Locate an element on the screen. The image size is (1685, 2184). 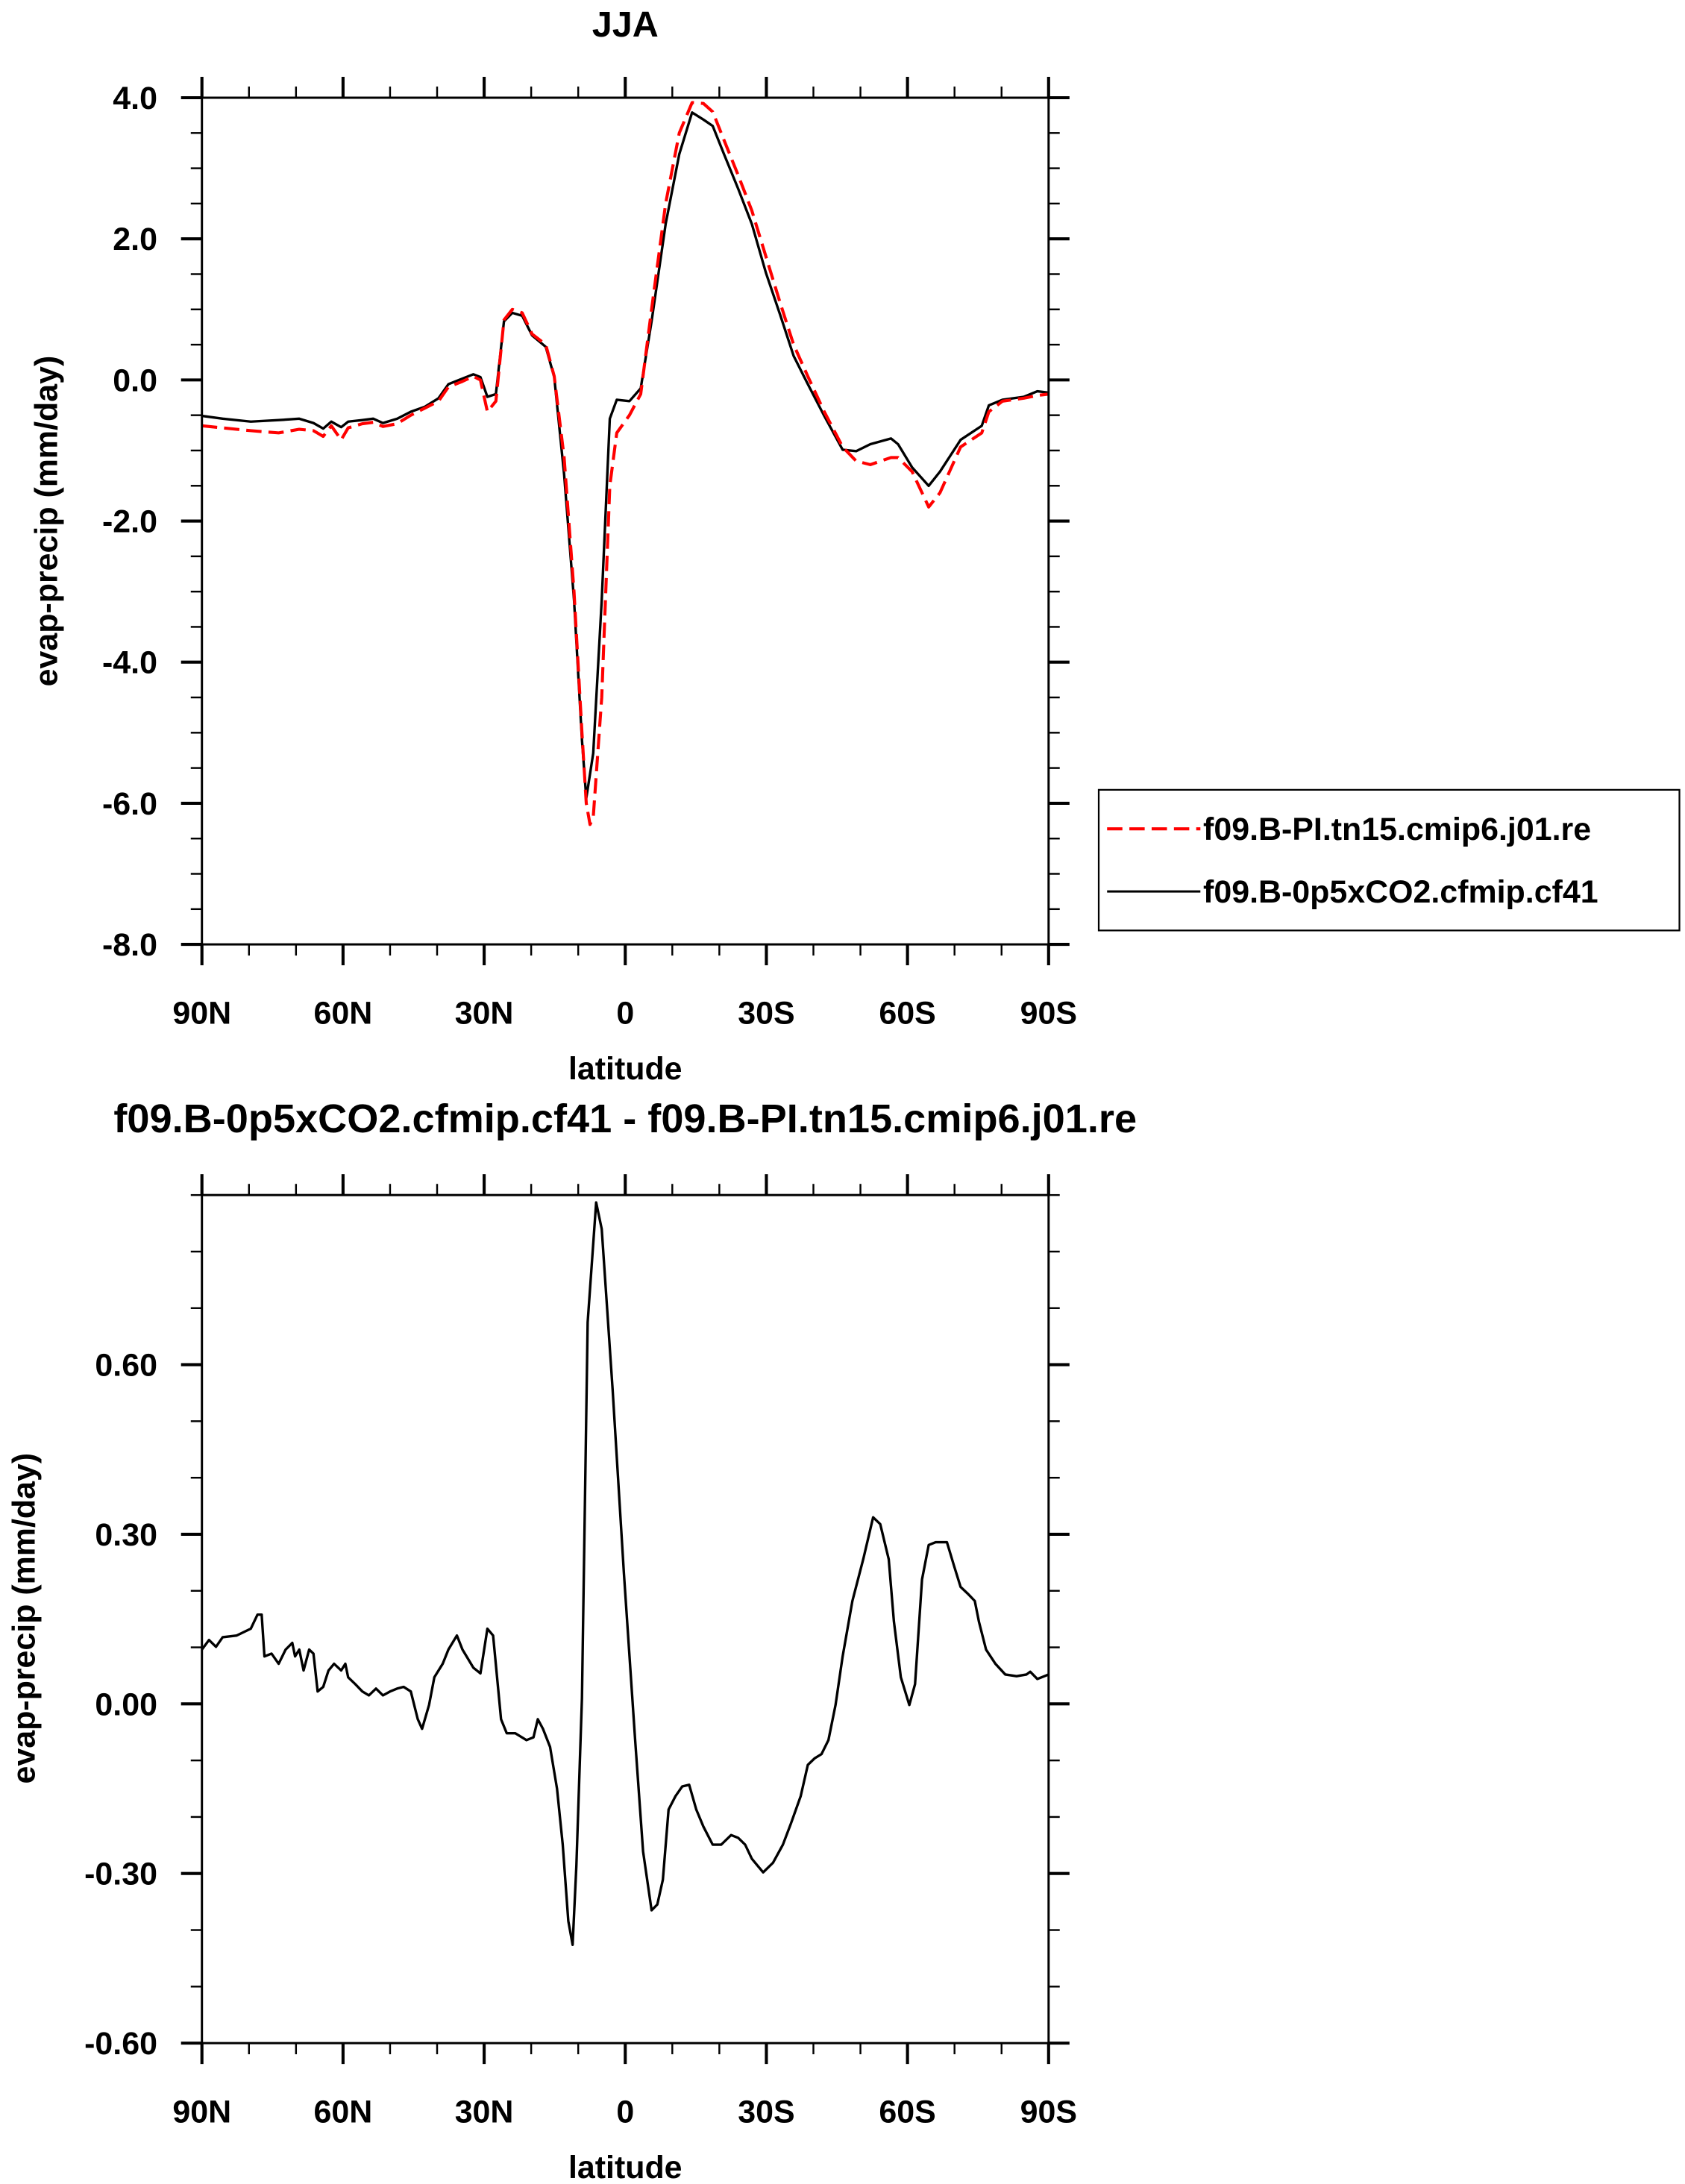
legend-item-0p5xco2: f09.B-0p5xCO2.cfmip.cf41 is located at coordinates (1353, 892).